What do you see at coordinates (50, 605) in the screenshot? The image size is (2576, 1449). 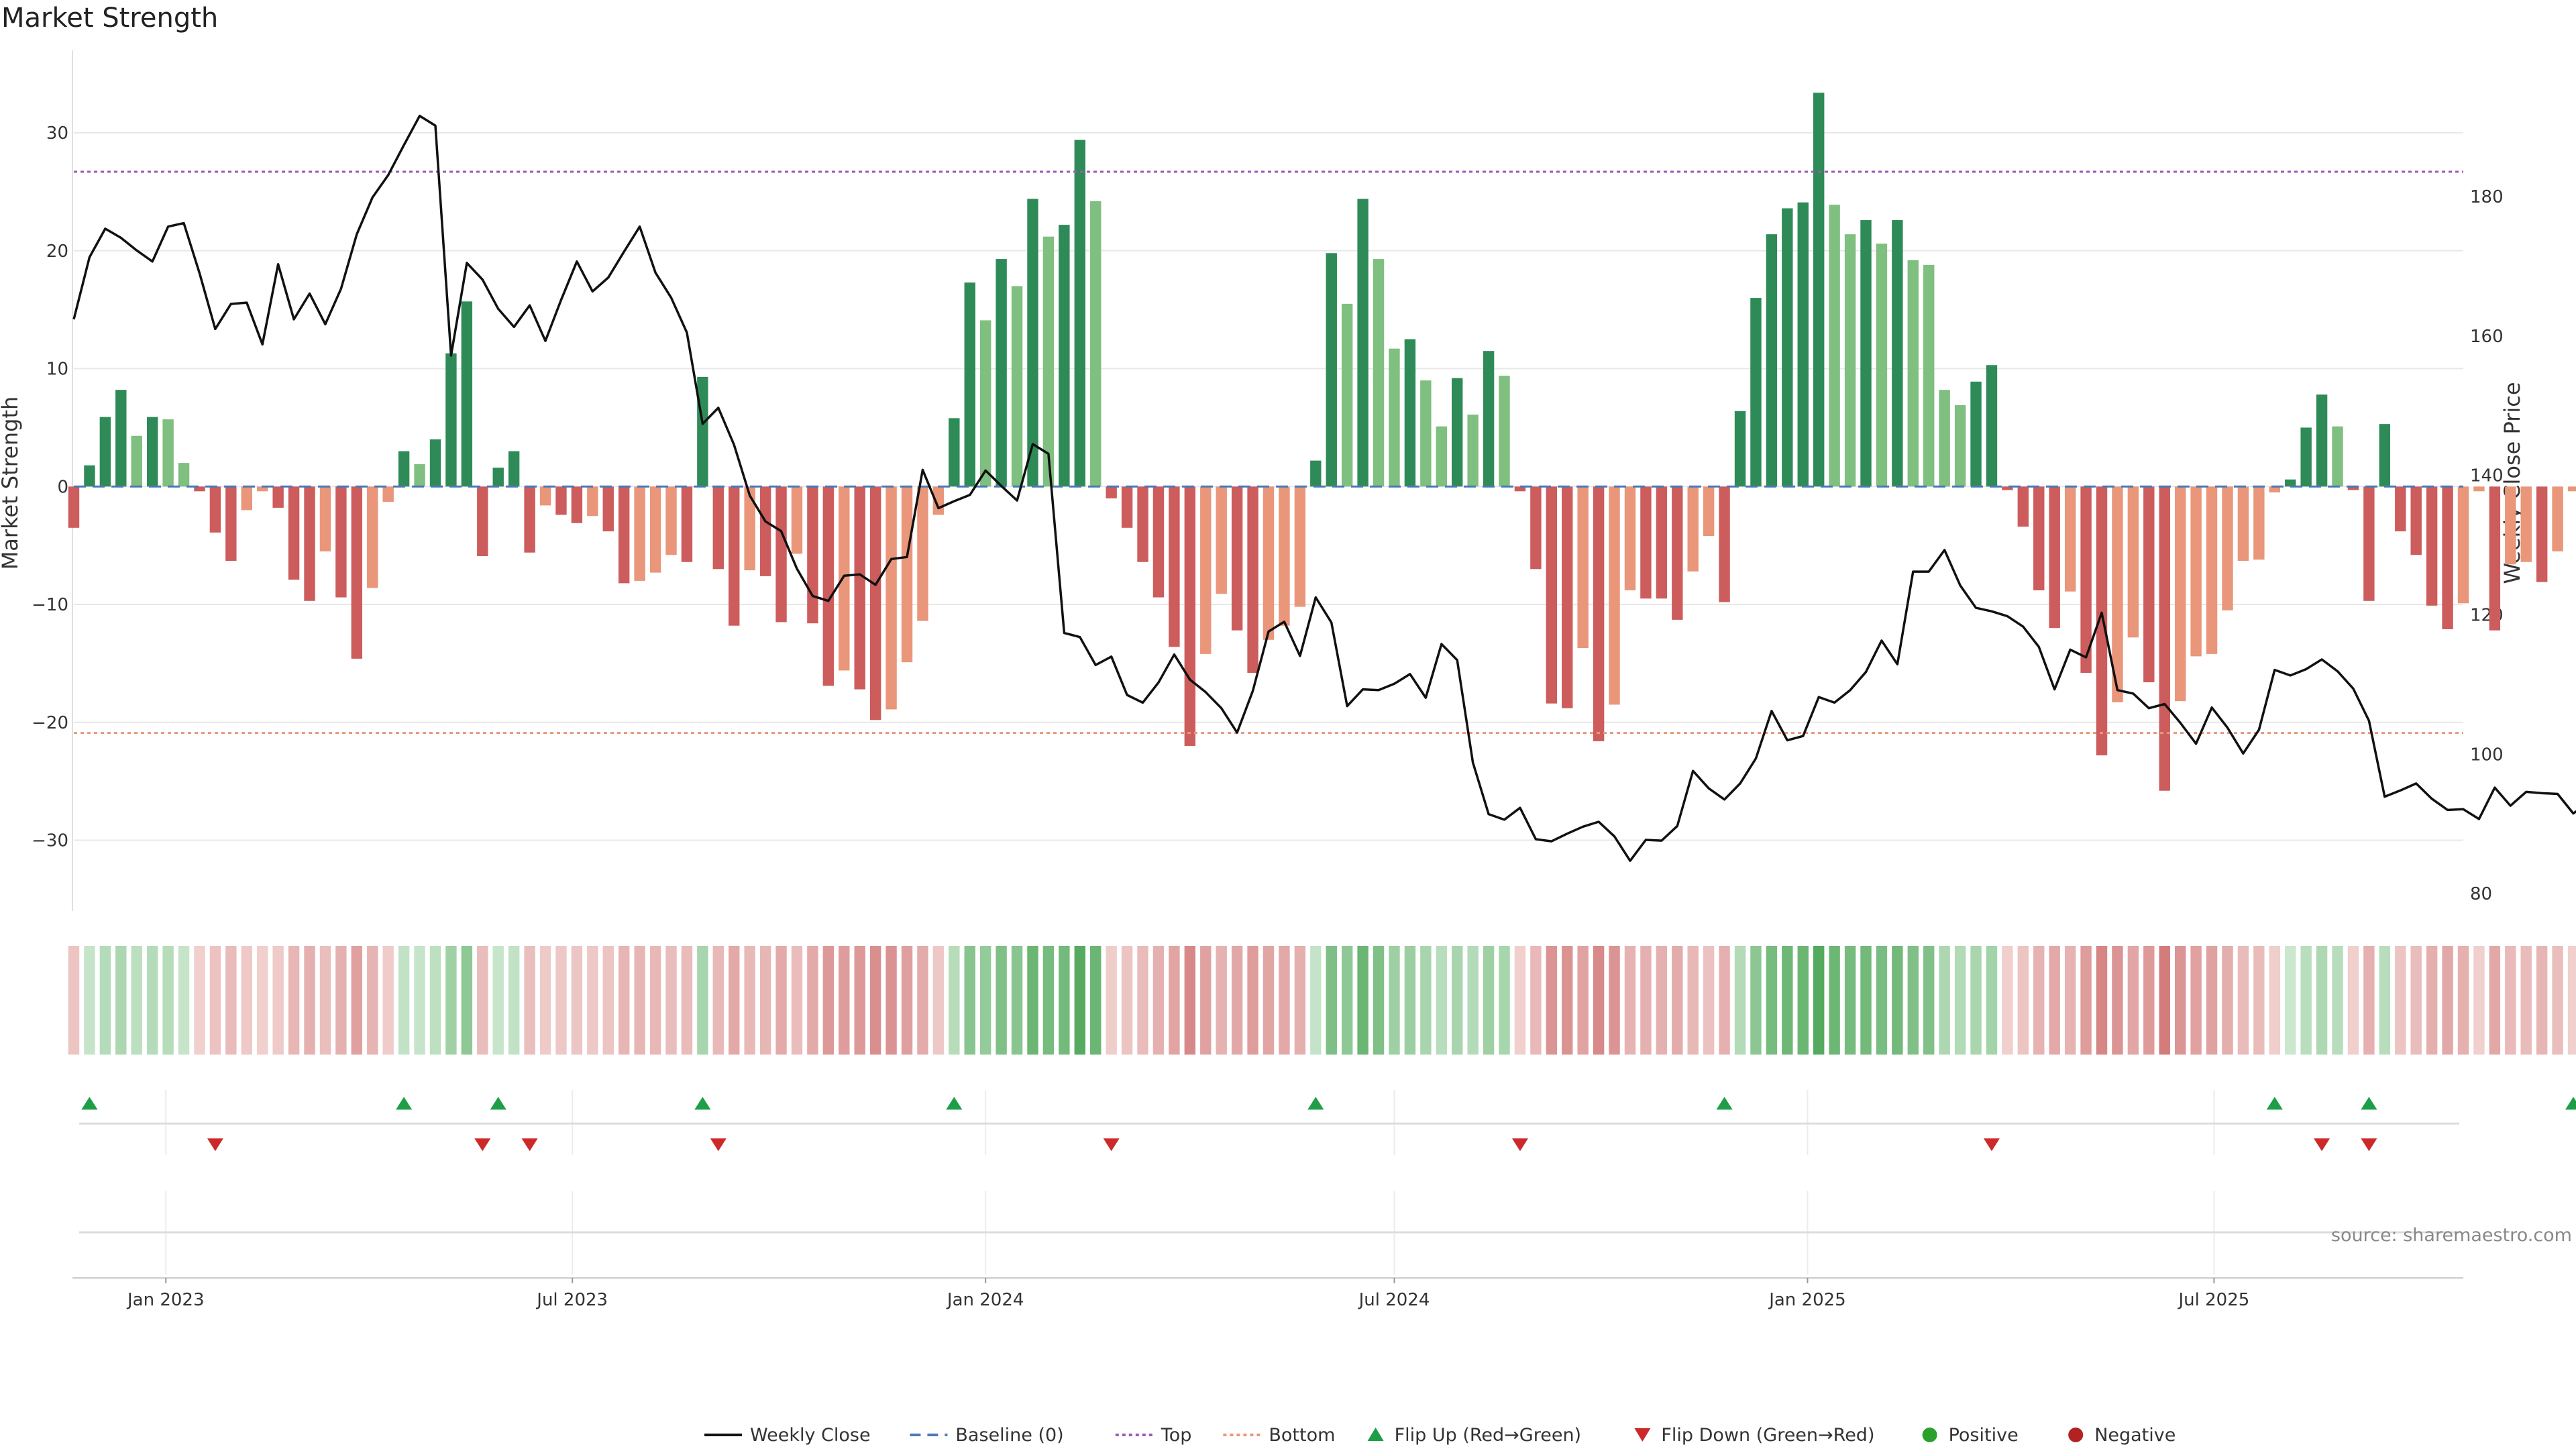 I see `y-tick-label: −10` at bounding box center [50, 605].